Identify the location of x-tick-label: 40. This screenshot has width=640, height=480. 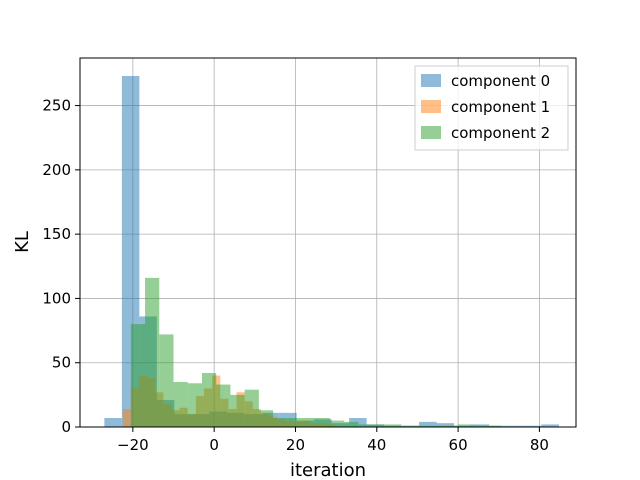
(376, 445).